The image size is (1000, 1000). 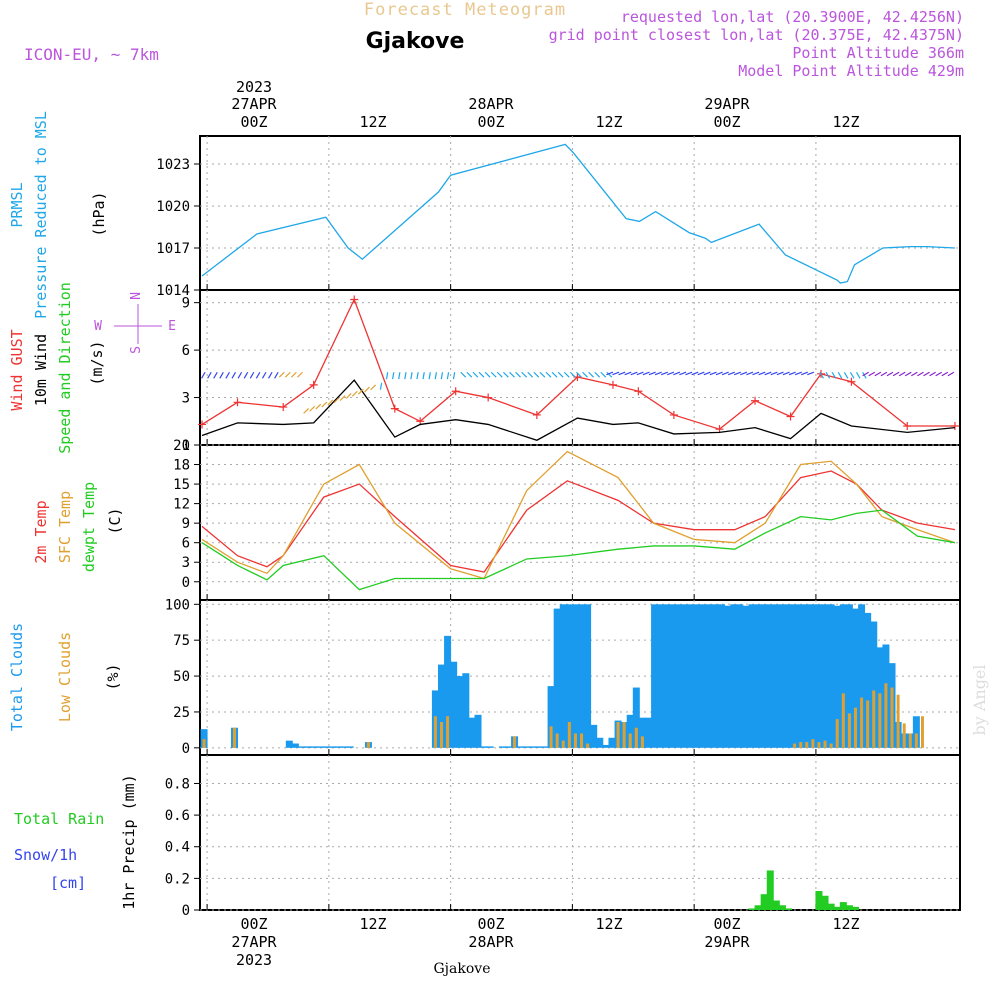 What do you see at coordinates (17, 204) in the screenshot?
I see `pressure-series-label: PRMSL` at bounding box center [17, 204].